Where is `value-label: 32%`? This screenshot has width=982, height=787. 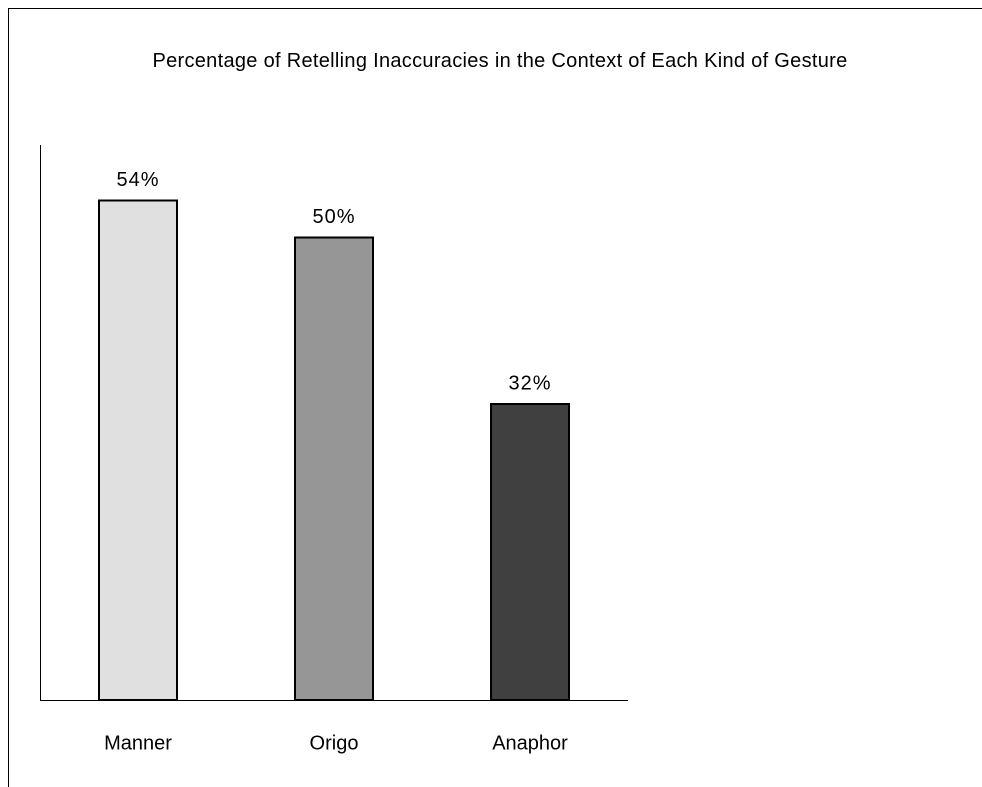 value-label: 32% is located at coordinates (529, 383).